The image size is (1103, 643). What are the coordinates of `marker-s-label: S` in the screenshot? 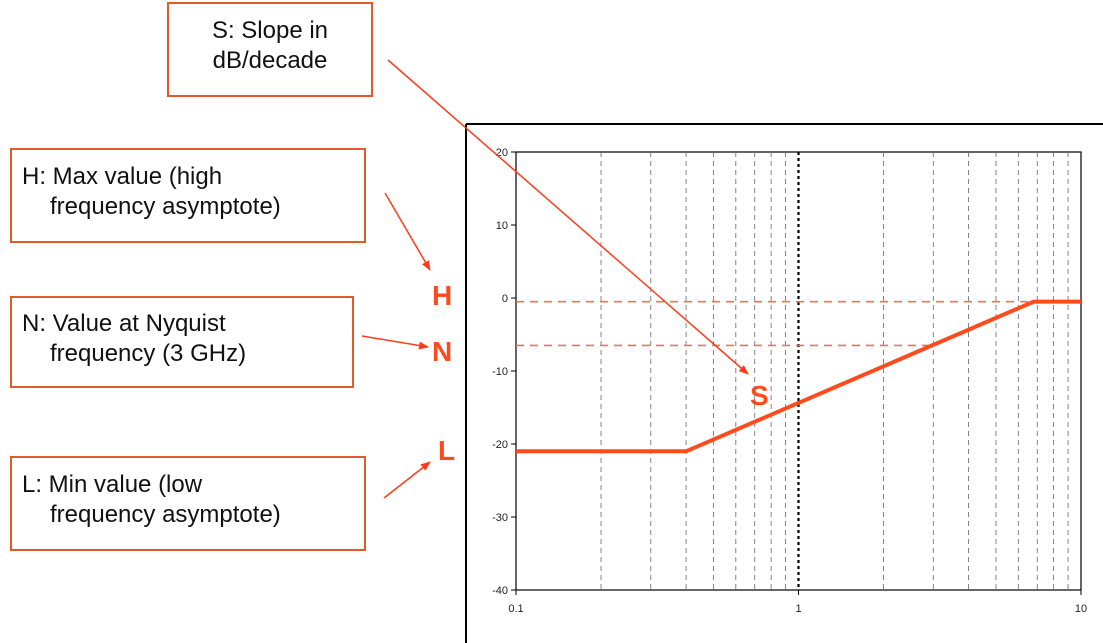 It's located at (759, 395).